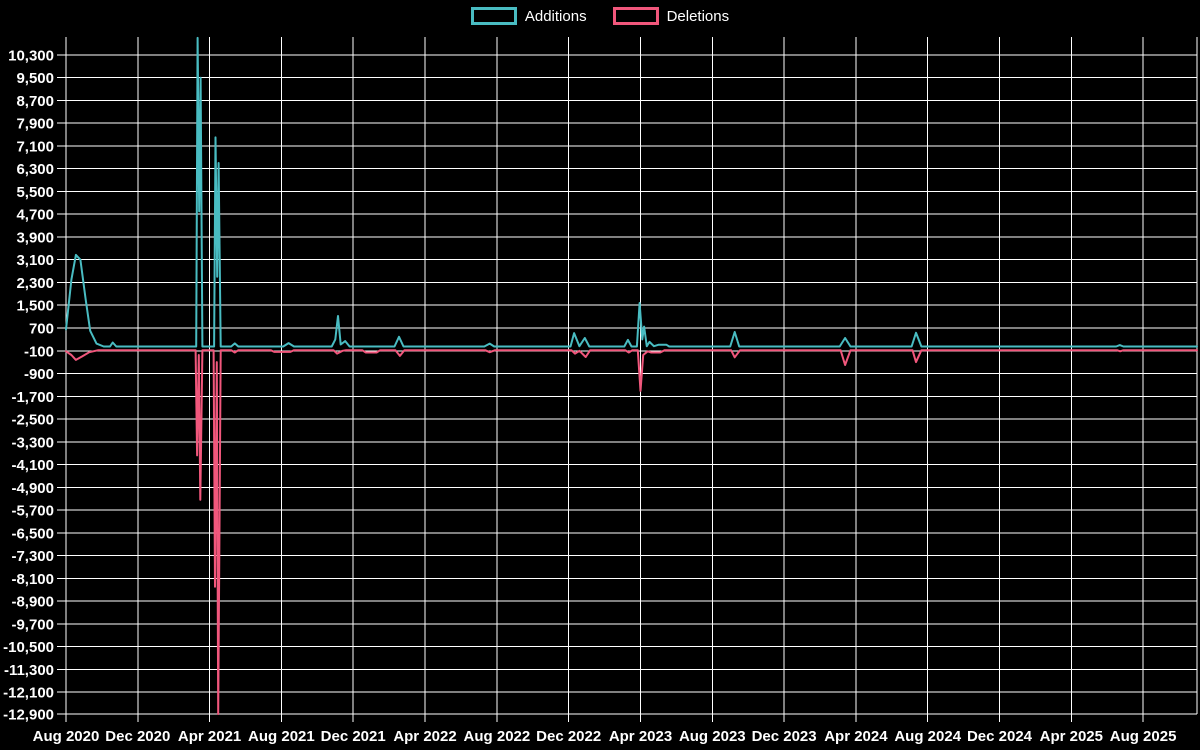 The height and width of the screenshot is (750, 1200). What do you see at coordinates (600, 16) in the screenshot?
I see `chart-legend: Additions Deletions` at bounding box center [600, 16].